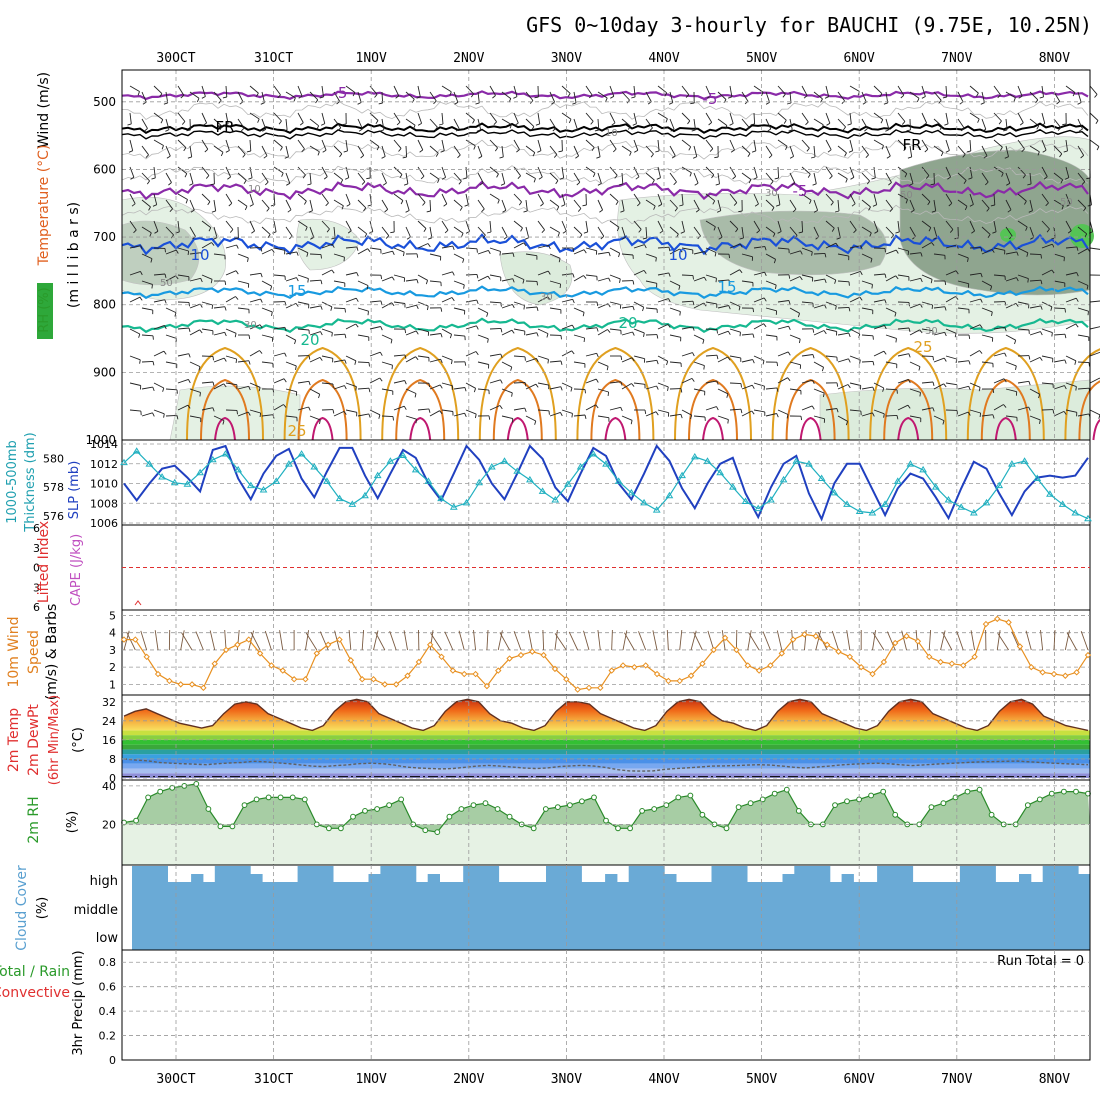 Image resolution: width=1100 pixels, height=1100 pixels. What do you see at coordinates (420, 428) in the screenshot?
I see `hot-contour` at bounding box center [420, 428].